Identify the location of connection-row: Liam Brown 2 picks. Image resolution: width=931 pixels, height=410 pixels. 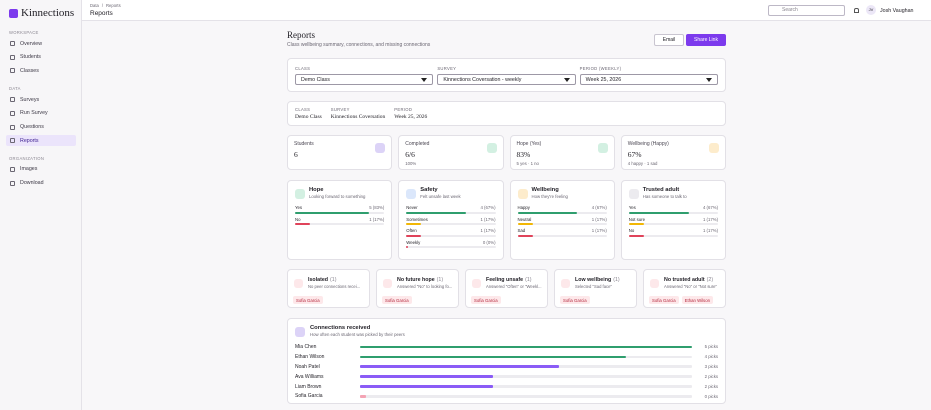
(506, 387).